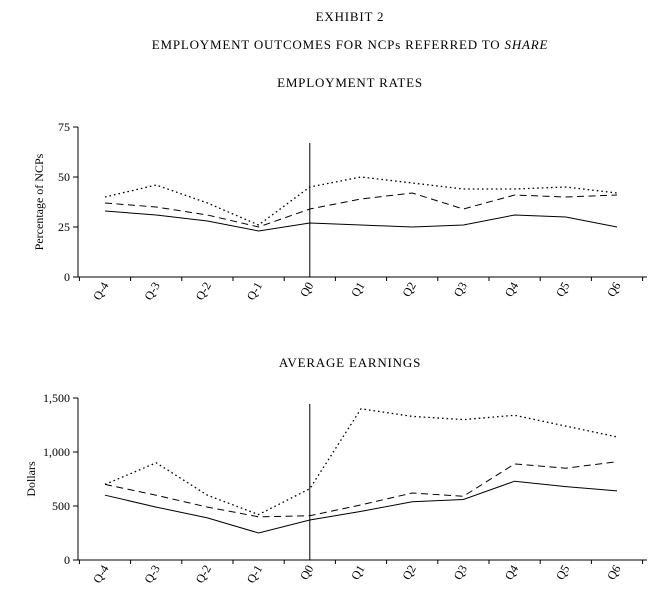 This screenshot has height=602, width=667. What do you see at coordinates (350, 82) in the screenshot?
I see `employment-rates-chart-title: EMPLOYMENT RATES` at bounding box center [350, 82].